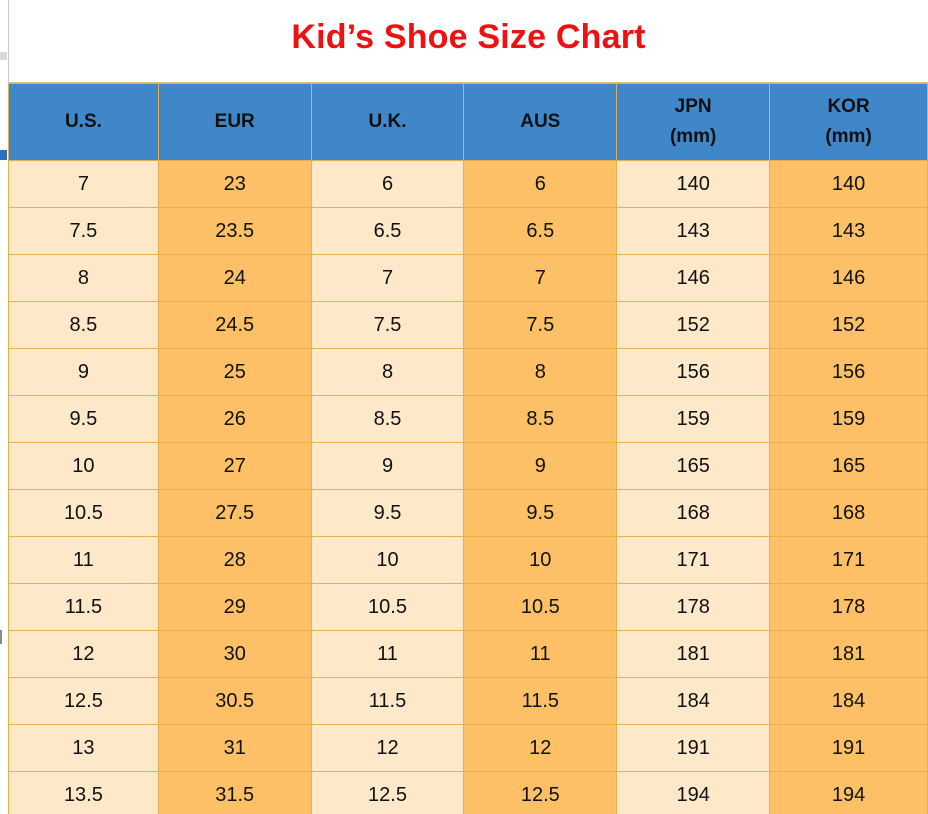 The width and height of the screenshot is (928, 814). I want to click on table-row: 13.5 31.5 12.5 12.5 194 194, so click(468, 792).